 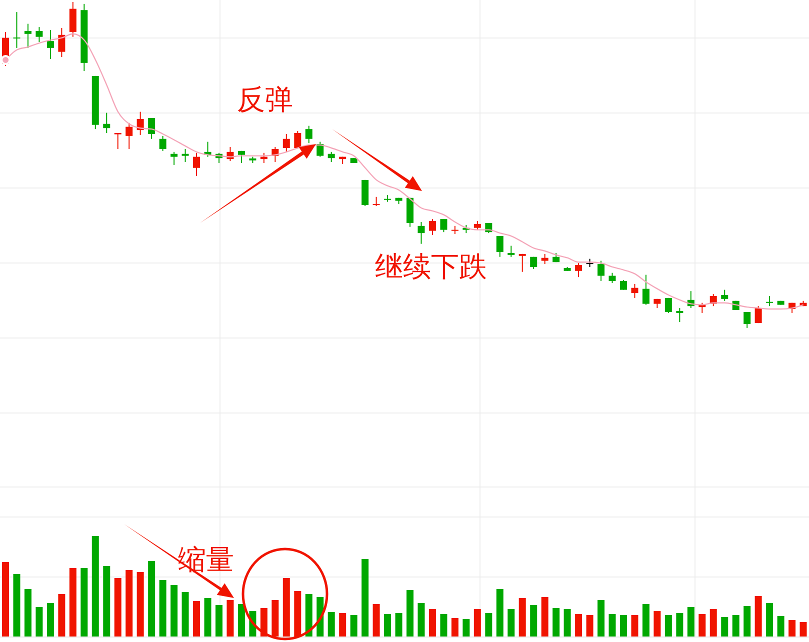 I want to click on annotation: 反弹, so click(x=265, y=99).